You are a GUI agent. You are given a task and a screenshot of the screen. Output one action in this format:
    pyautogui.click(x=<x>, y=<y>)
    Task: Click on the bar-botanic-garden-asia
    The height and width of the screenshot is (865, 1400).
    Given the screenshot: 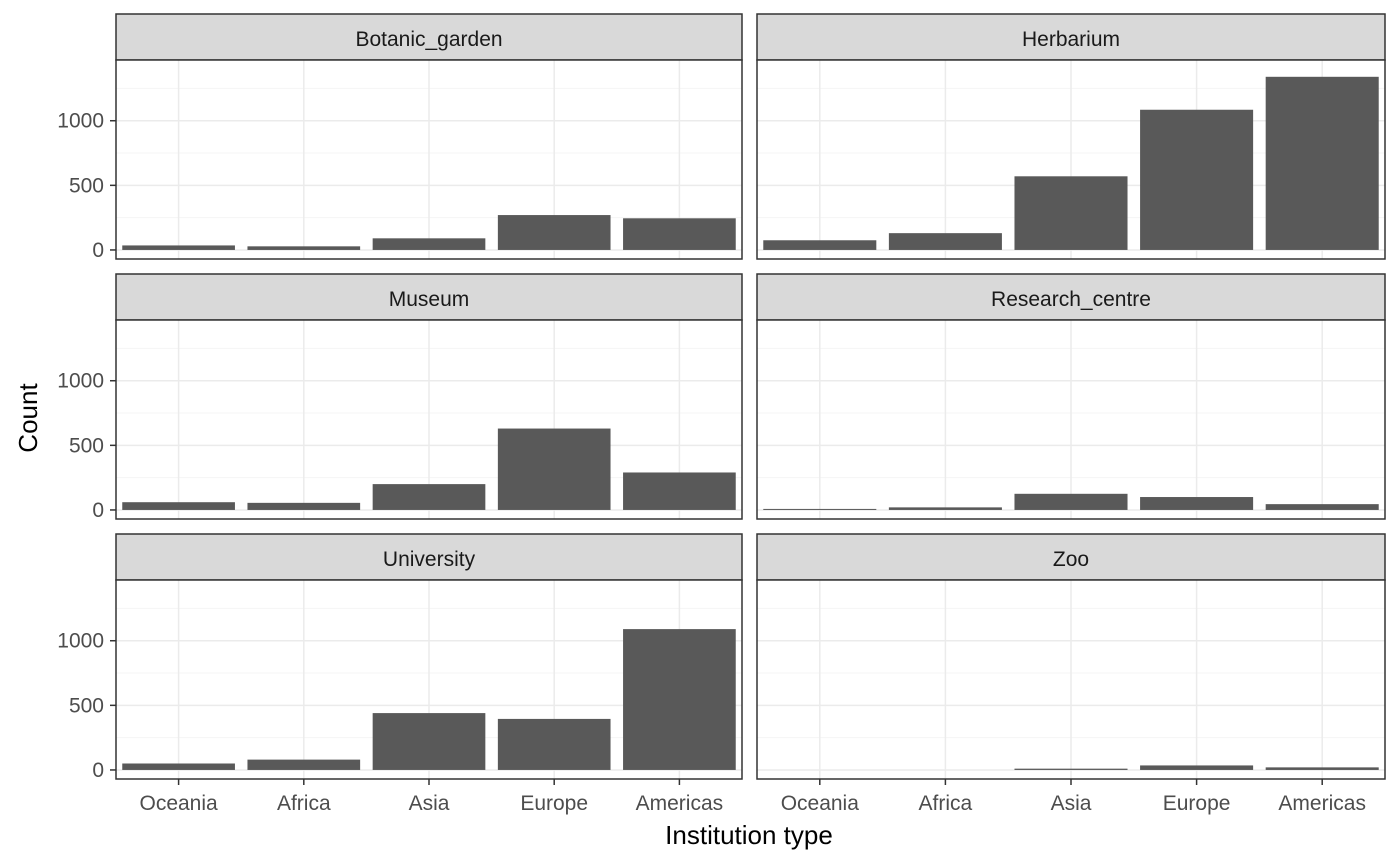 What is the action you would take?
    pyautogui.click(x=429, y=244)
    